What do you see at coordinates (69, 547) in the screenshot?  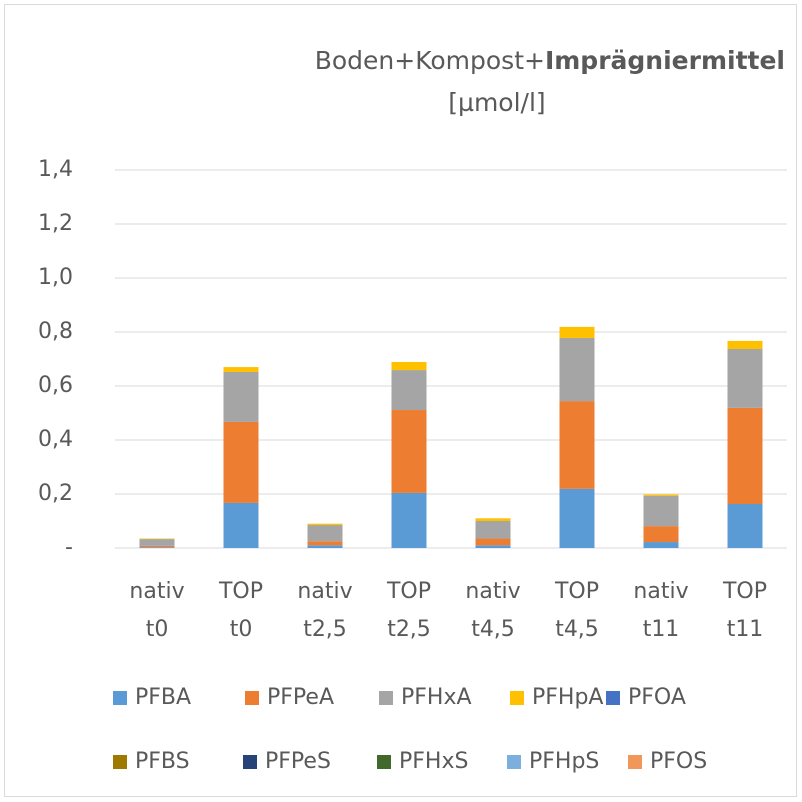 I see `y-tick-label: -` at bounding box center [69, 547].